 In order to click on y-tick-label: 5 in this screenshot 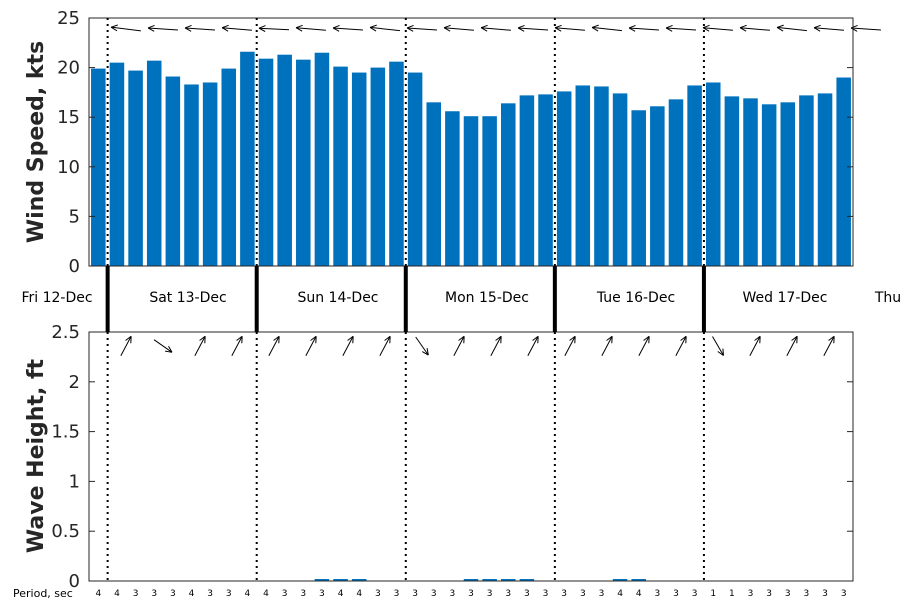, I will do `click(74, 216)`.